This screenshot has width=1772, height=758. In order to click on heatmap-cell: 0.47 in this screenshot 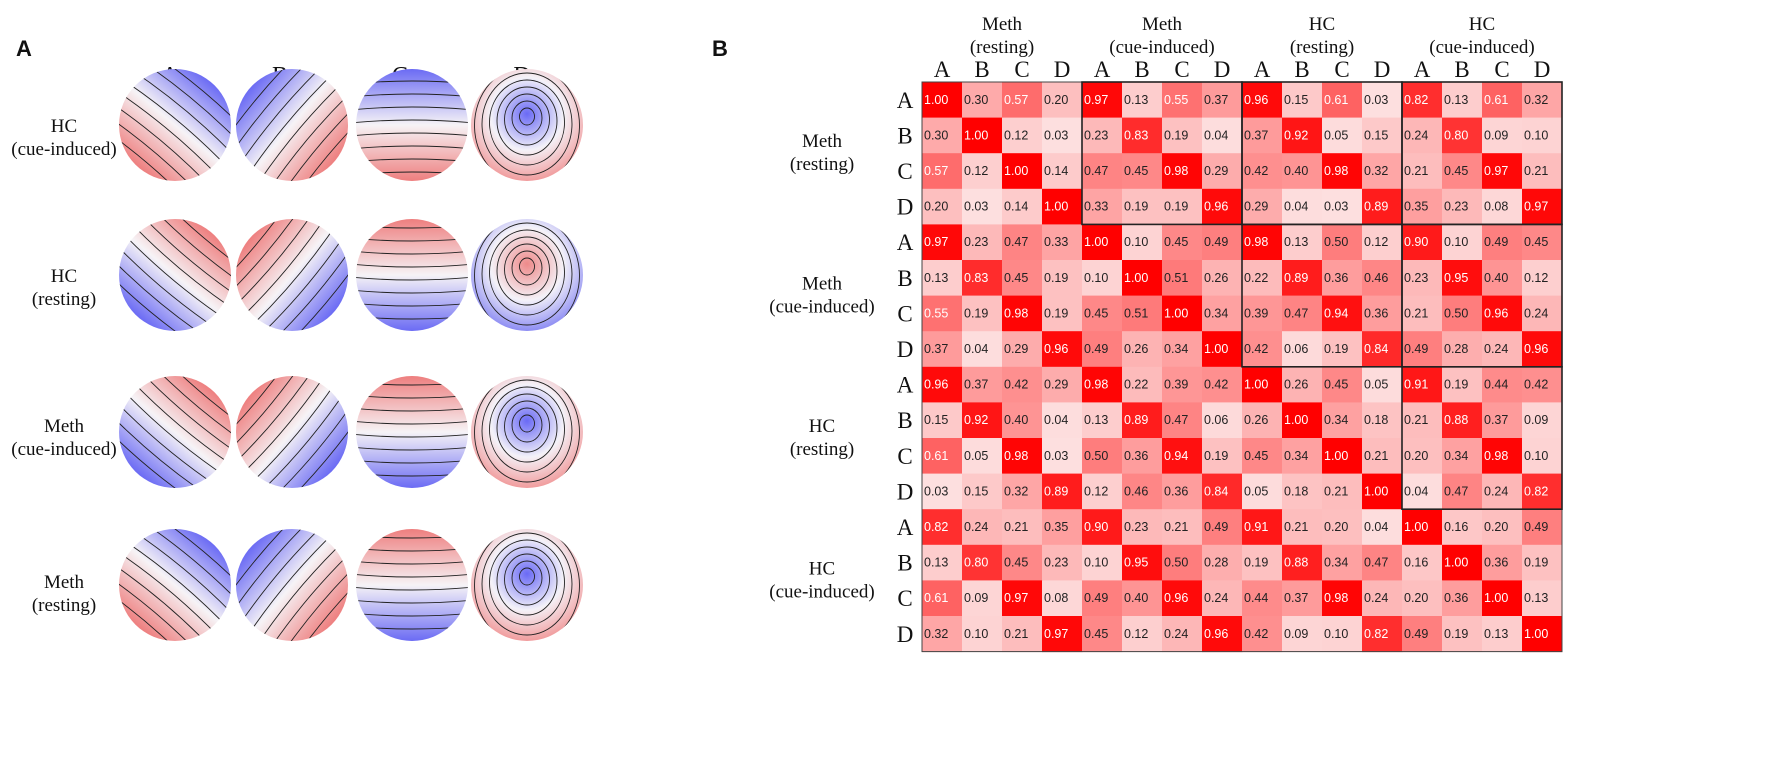, I will do `click(1462, 491)`.